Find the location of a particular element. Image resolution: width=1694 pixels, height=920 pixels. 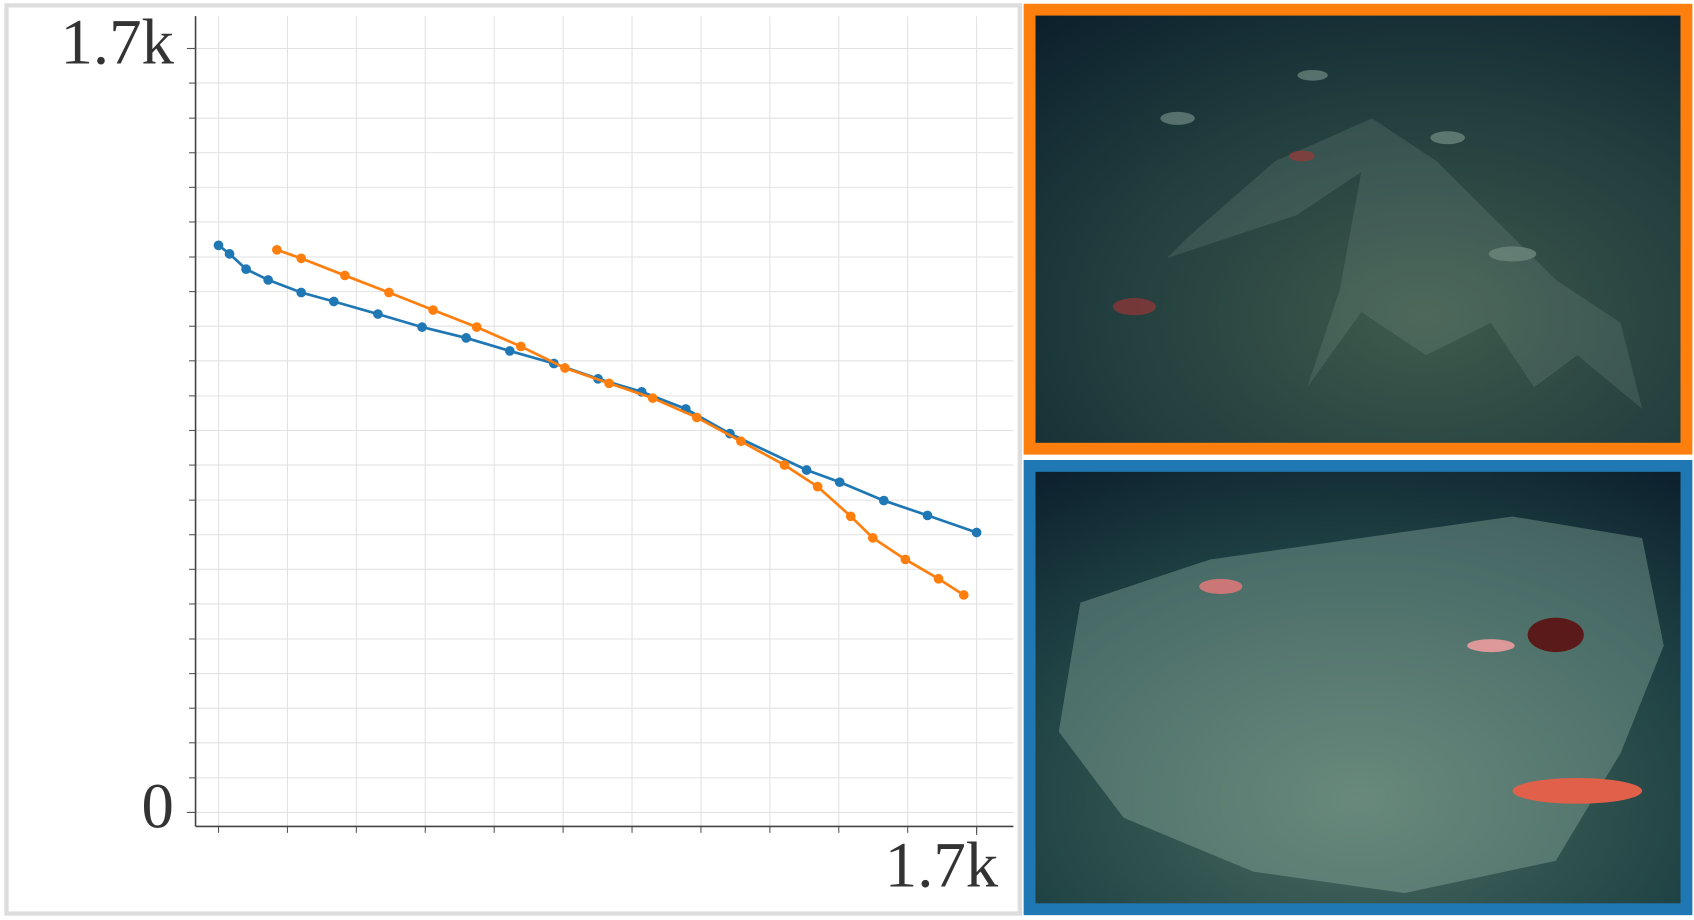

image-bottom-detail is located at coordinates (1361, 705).